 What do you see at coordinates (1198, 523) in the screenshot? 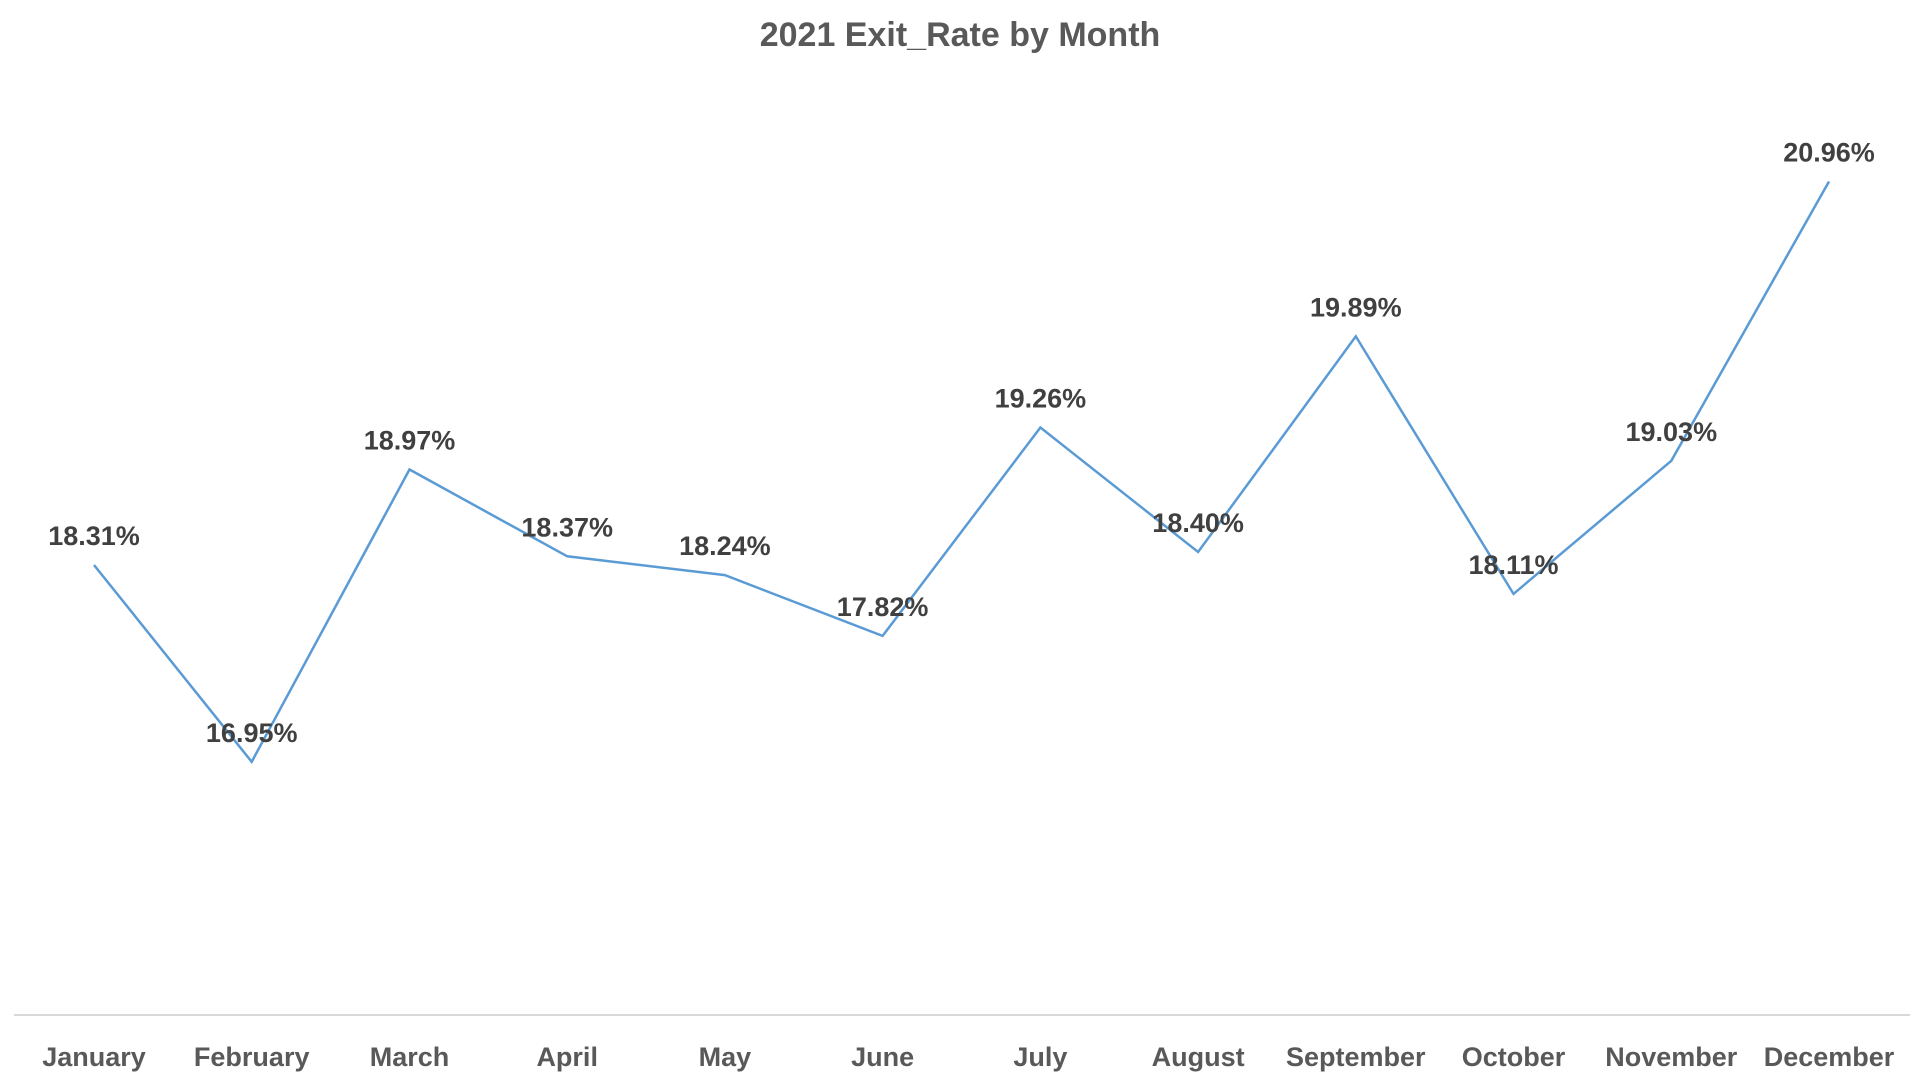
I see `data-label-august: 18.40%` at bounding box center [1198, 523].